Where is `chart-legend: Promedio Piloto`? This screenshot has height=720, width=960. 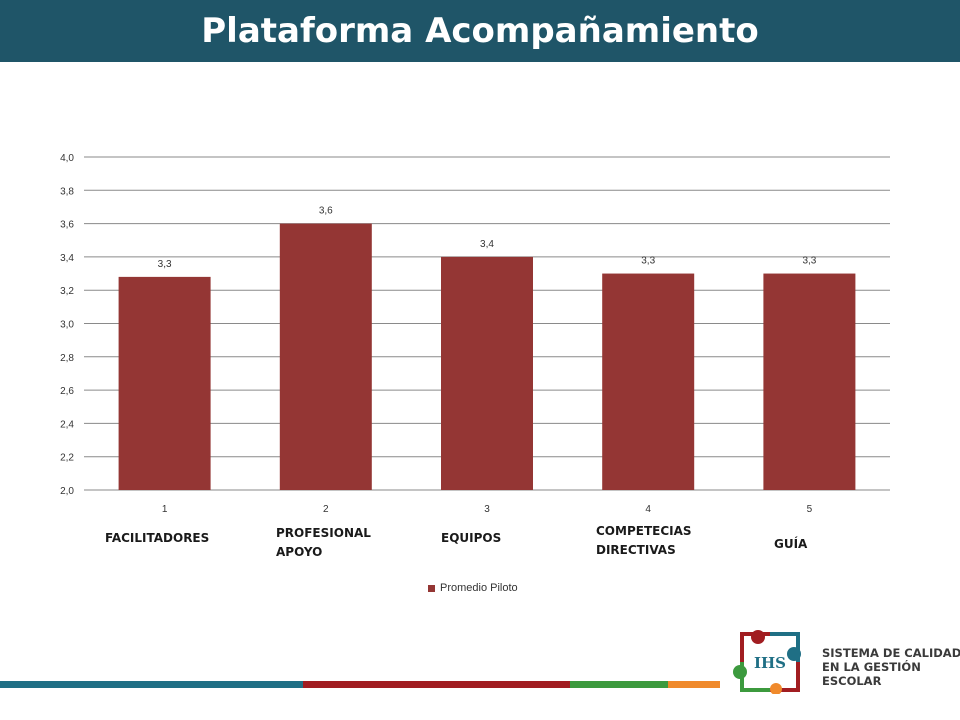
chart-legend: Promedio Piloto is located at coordinates (473, 588).